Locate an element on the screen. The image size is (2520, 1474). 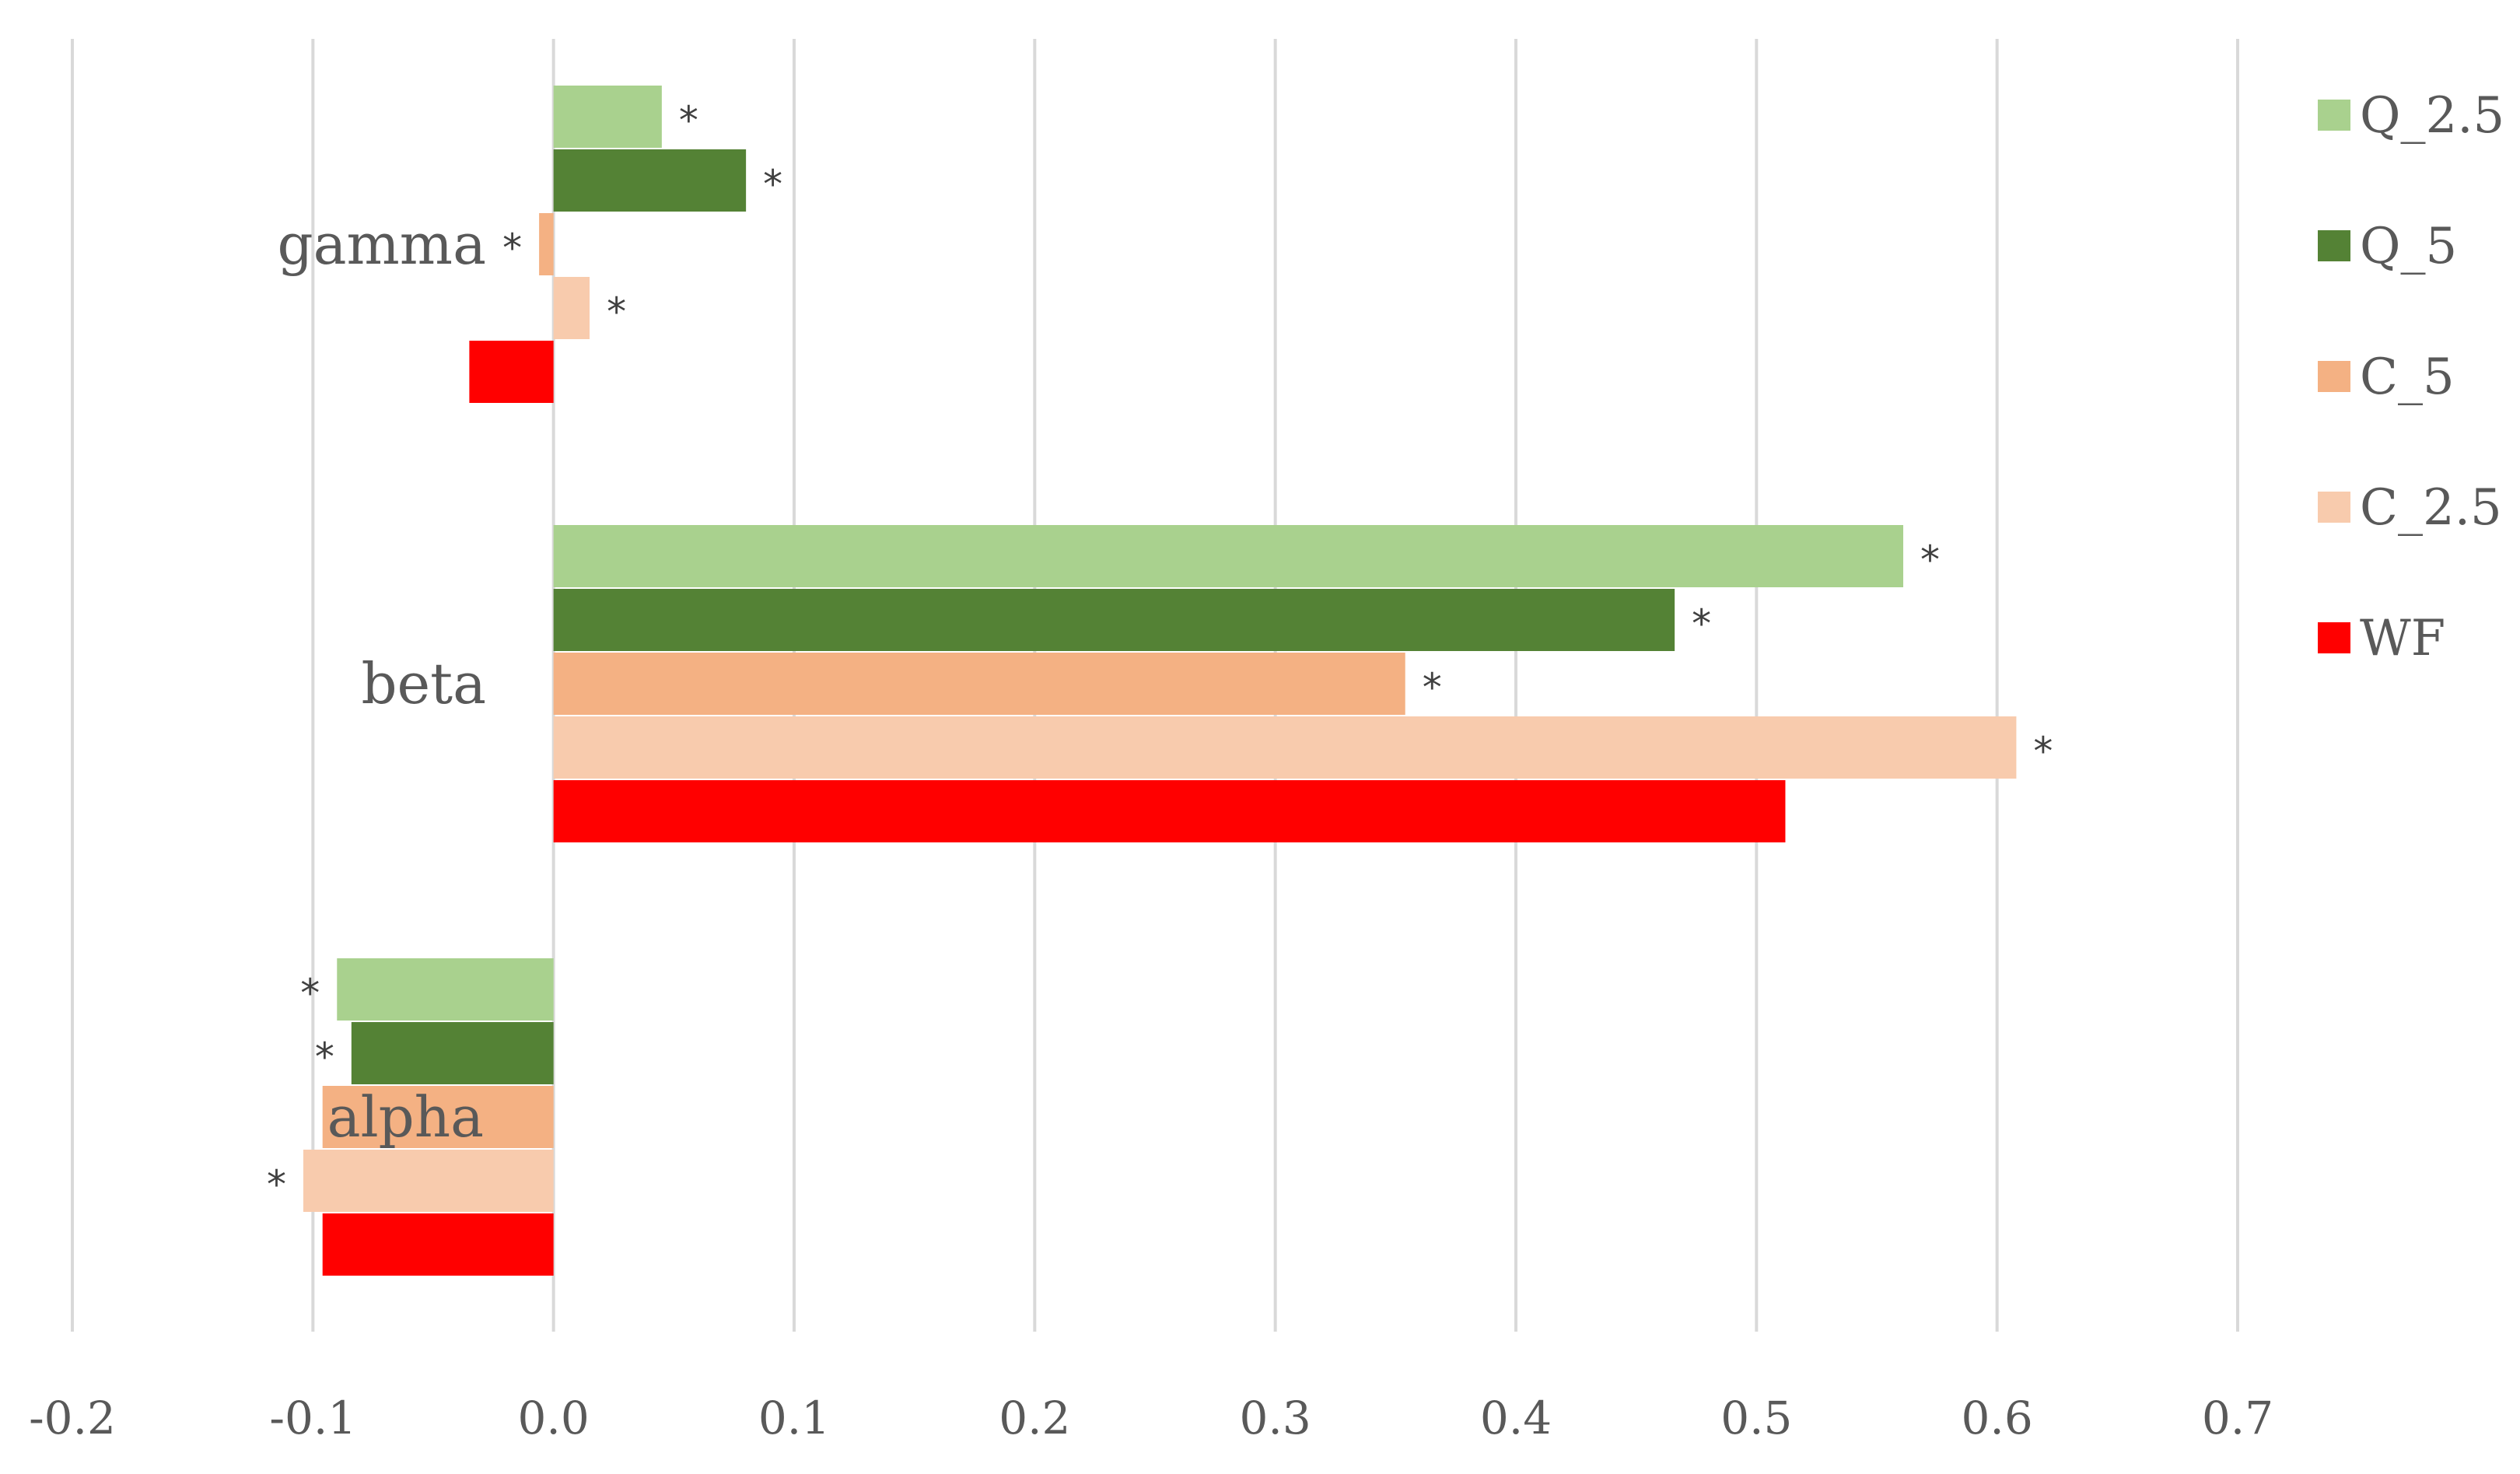
x-tick-label: 0.6 is located at coordinates (1997, 1418).